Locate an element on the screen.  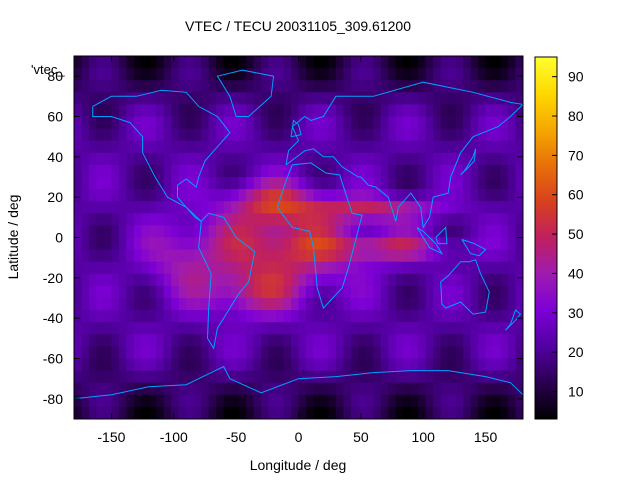
x-tick-label: 100 is located at coordinates (424, 437).